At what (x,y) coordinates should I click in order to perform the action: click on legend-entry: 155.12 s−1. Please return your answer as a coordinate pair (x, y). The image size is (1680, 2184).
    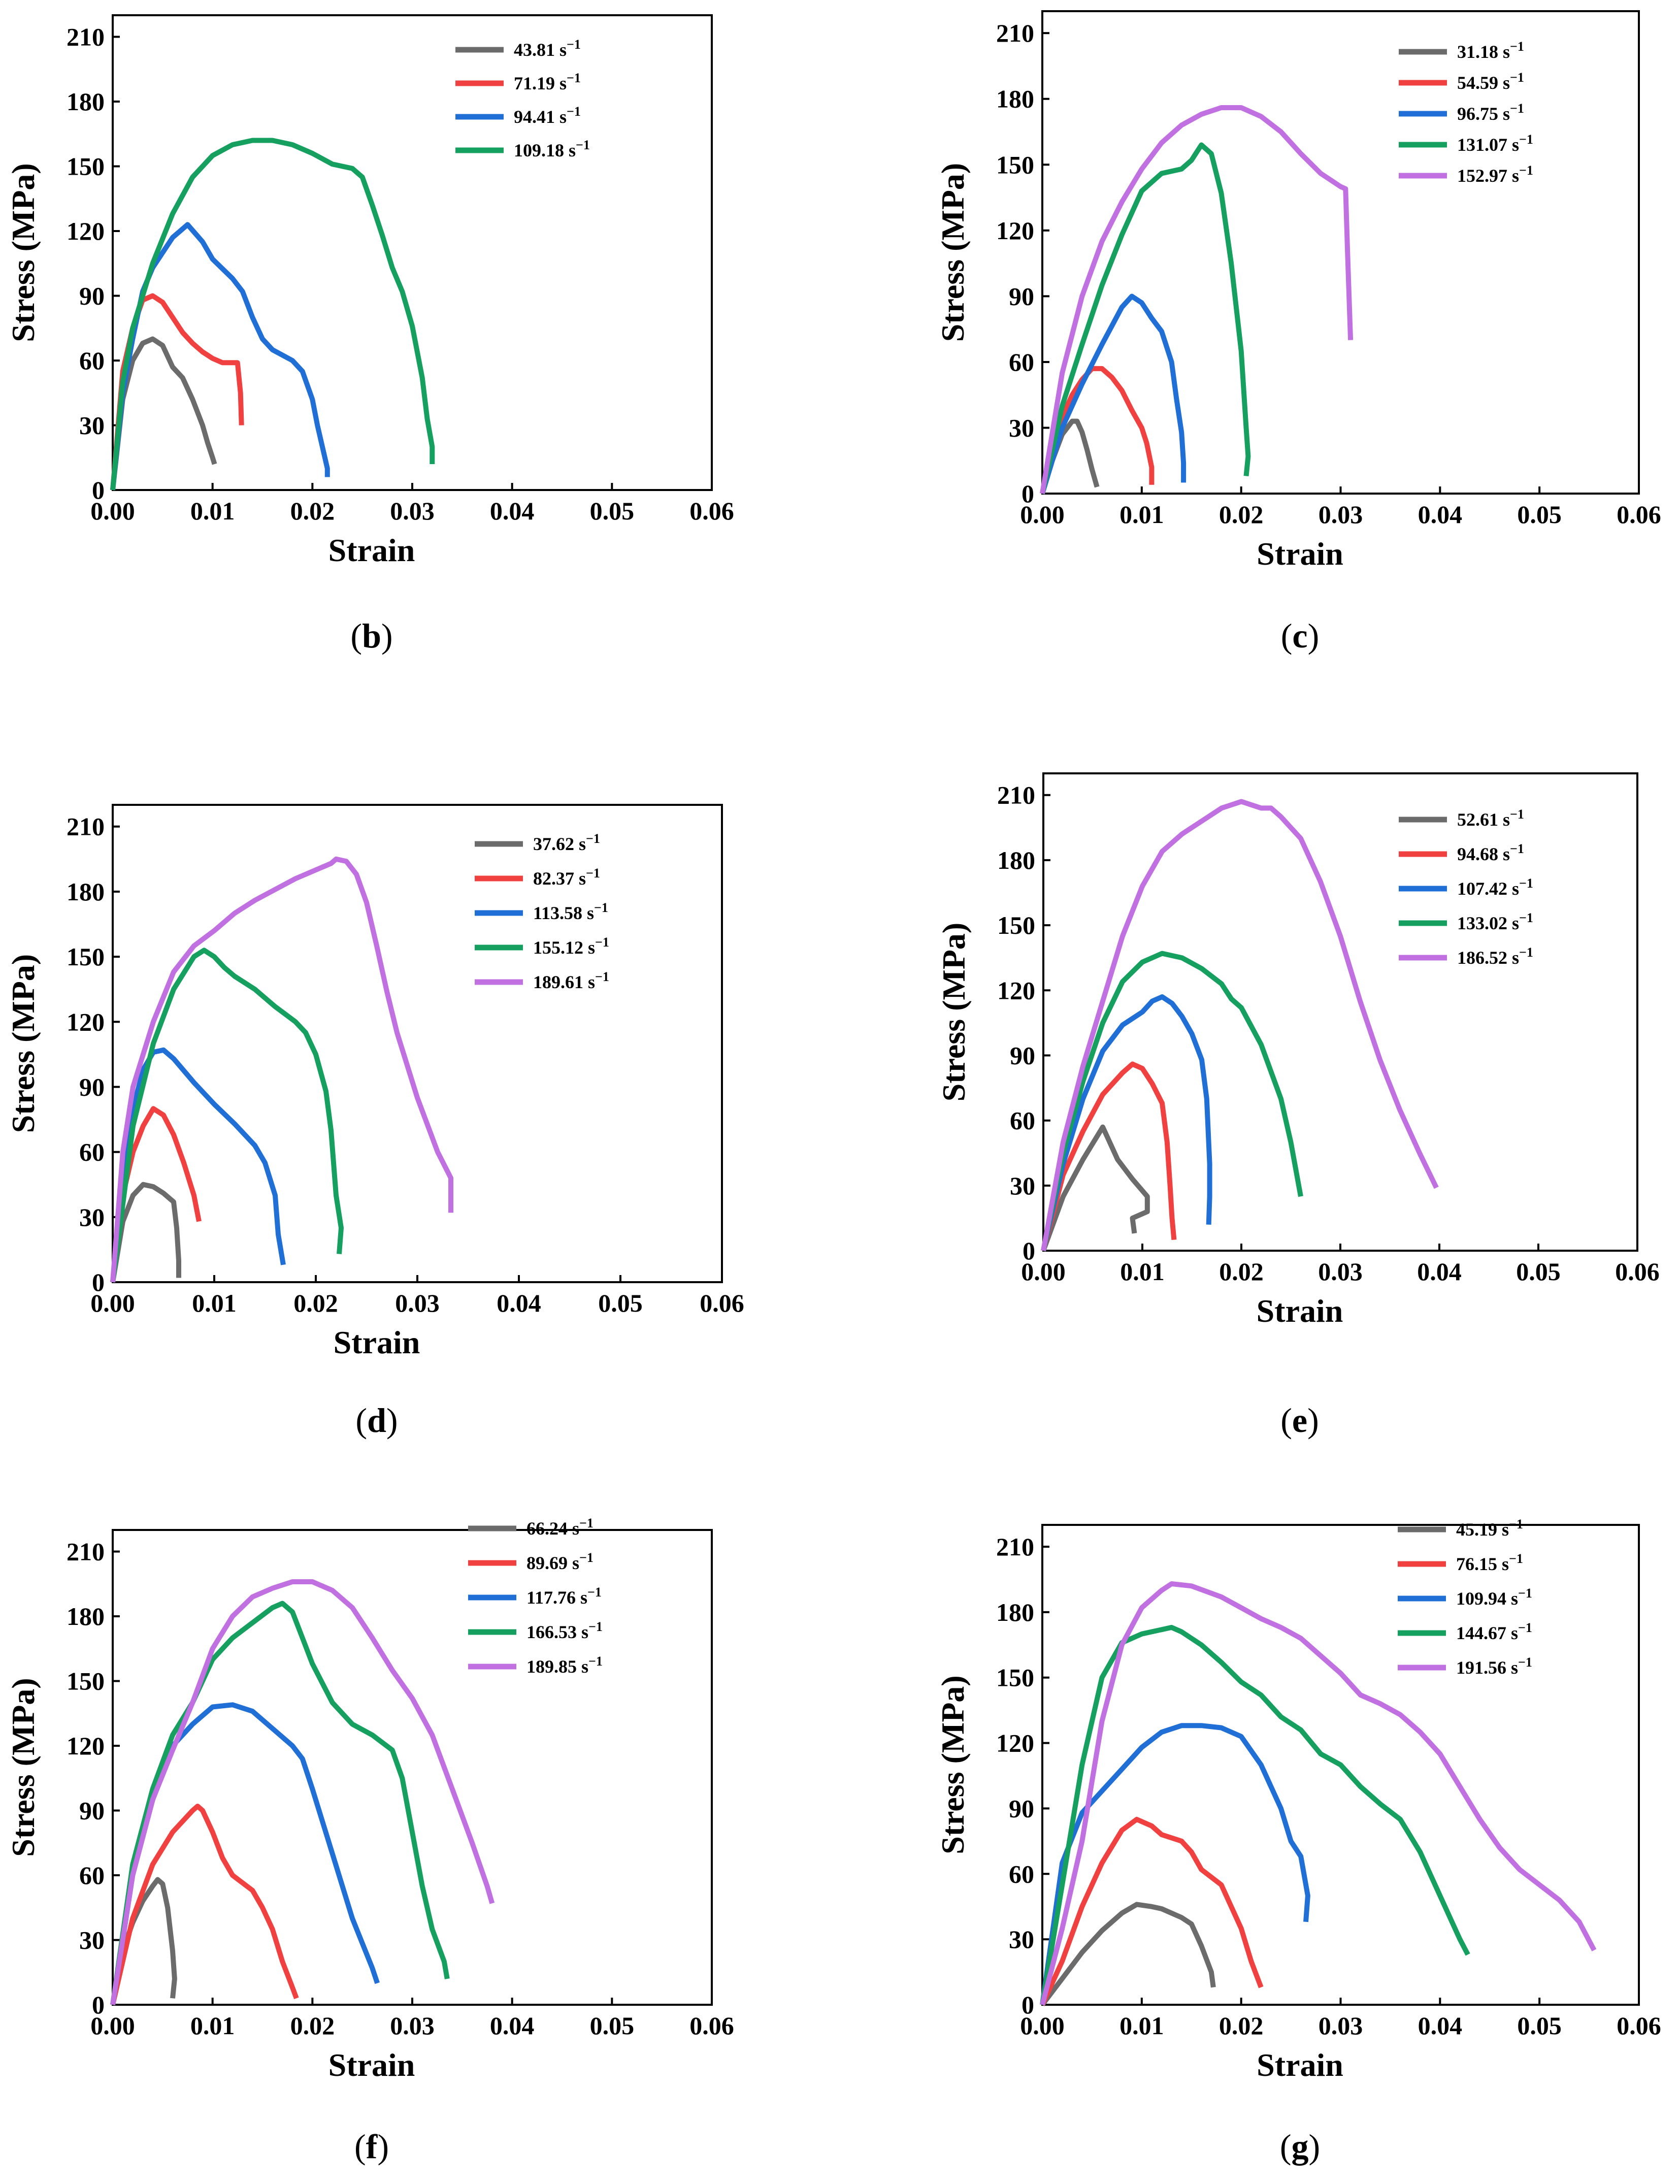
    Looking at the image, I should click on (571, 946).